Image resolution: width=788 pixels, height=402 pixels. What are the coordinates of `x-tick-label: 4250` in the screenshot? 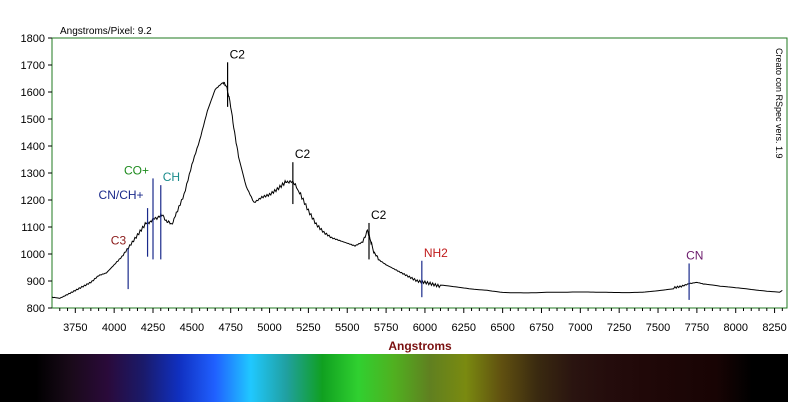 It's located at (153, 328).